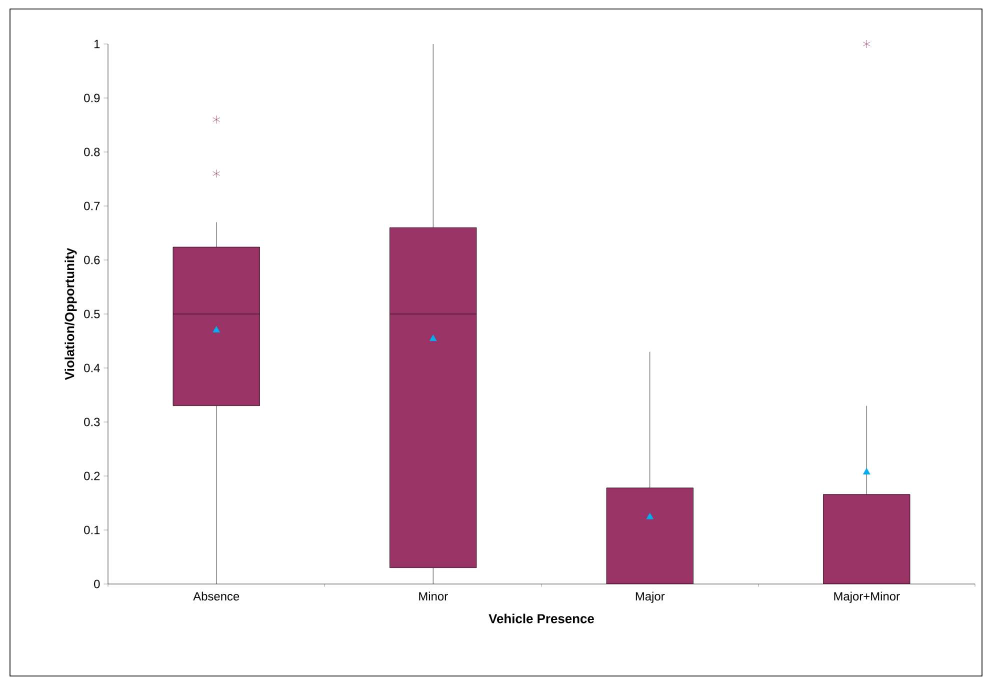 Image resolution: width=983 pixels, height=677 pixels. Describe the element at coordinates (650, 597) in the screenshot. I see `x-tick-label: Major` at that location.